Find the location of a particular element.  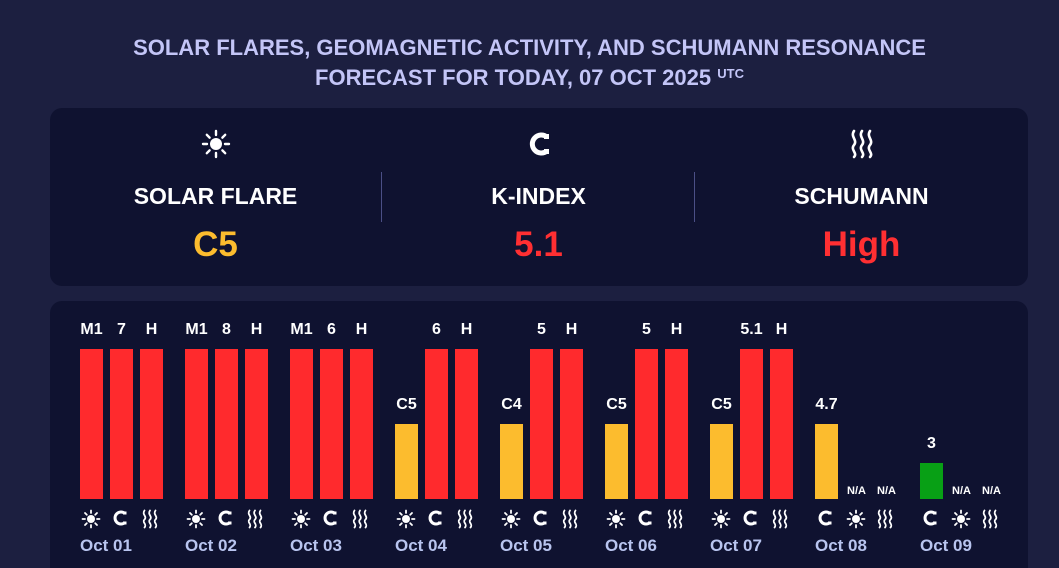

k-index-summary: K-INDEX 5.1 is located at coordinates (538, 197).